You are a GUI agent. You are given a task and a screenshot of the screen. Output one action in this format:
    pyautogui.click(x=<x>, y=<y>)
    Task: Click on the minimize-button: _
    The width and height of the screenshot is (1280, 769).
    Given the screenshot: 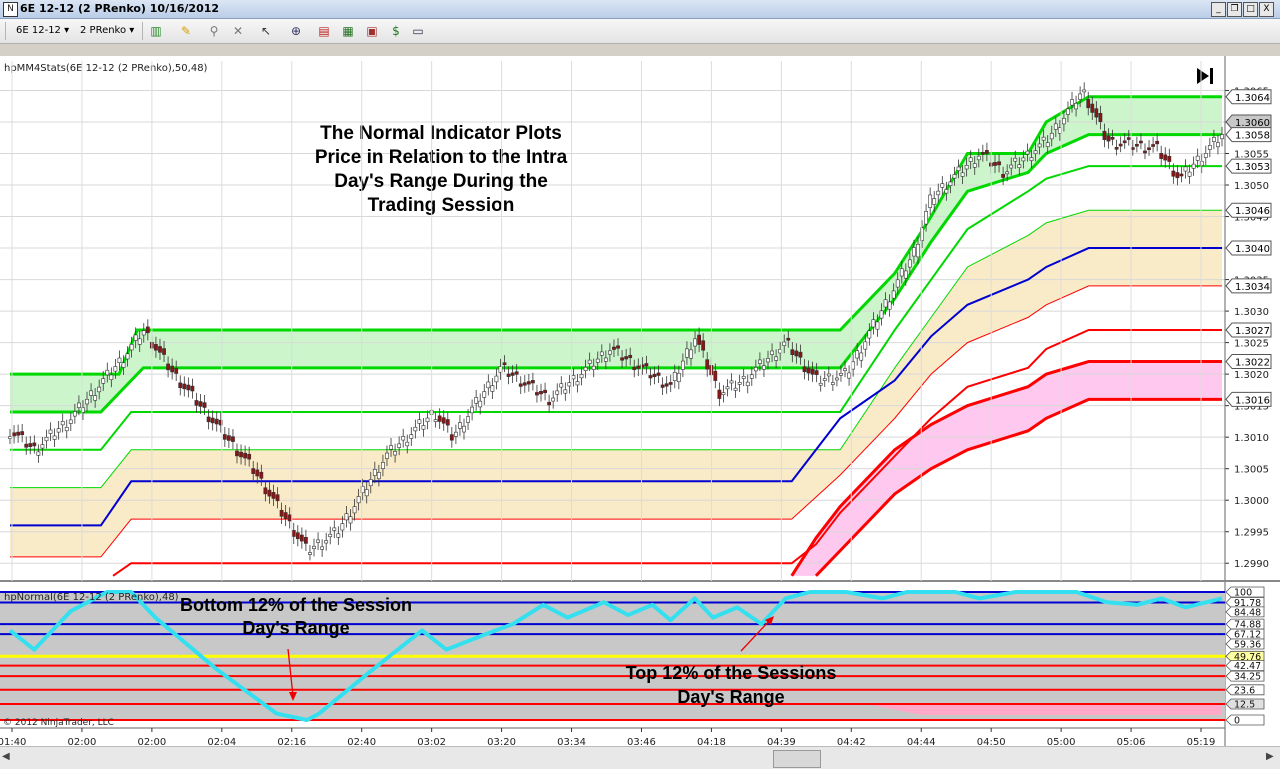 What is the action you would take?
    pyautogui.click(x=1218, y=9)
    